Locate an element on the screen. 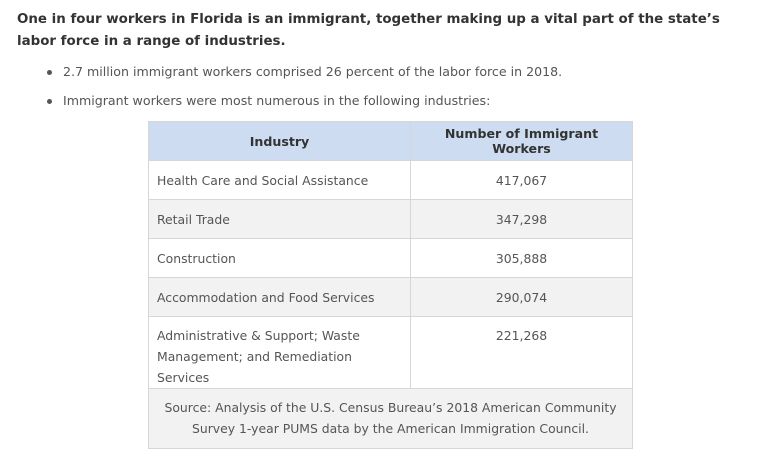 This screenshot has height=449, width=768. table-row: Accommodation and Food Services 290,074 is located at coordinates (390, 297).